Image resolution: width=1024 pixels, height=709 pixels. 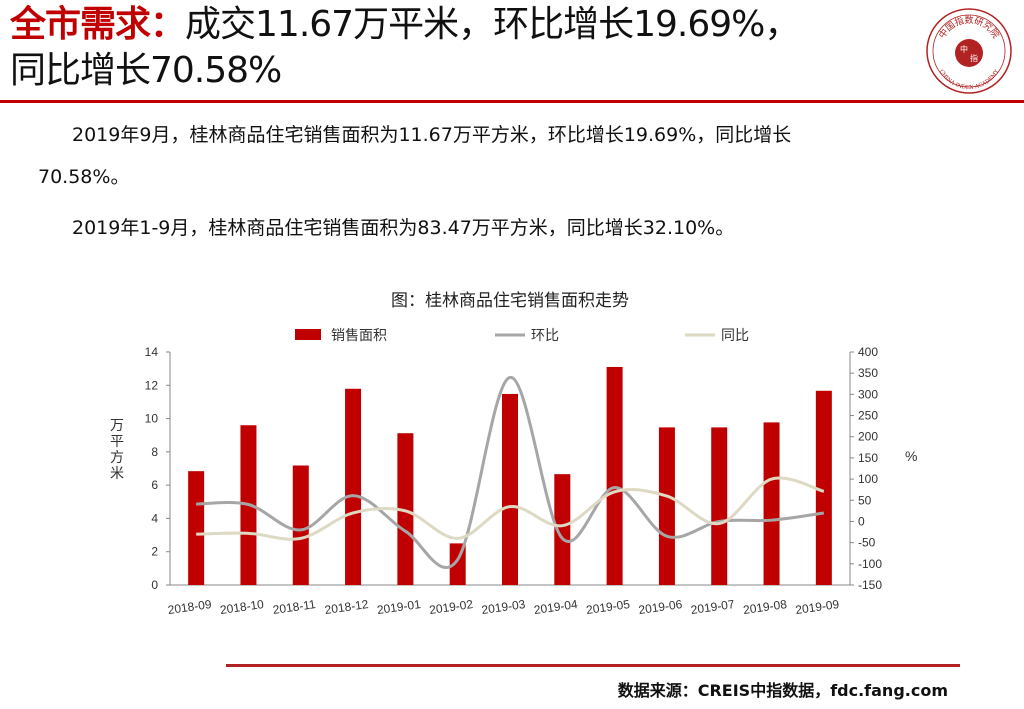 What do you see at coordinates (154, 552) in the screenshot?
I see `y-tick-label: 2` at bounding box center [154, 552].